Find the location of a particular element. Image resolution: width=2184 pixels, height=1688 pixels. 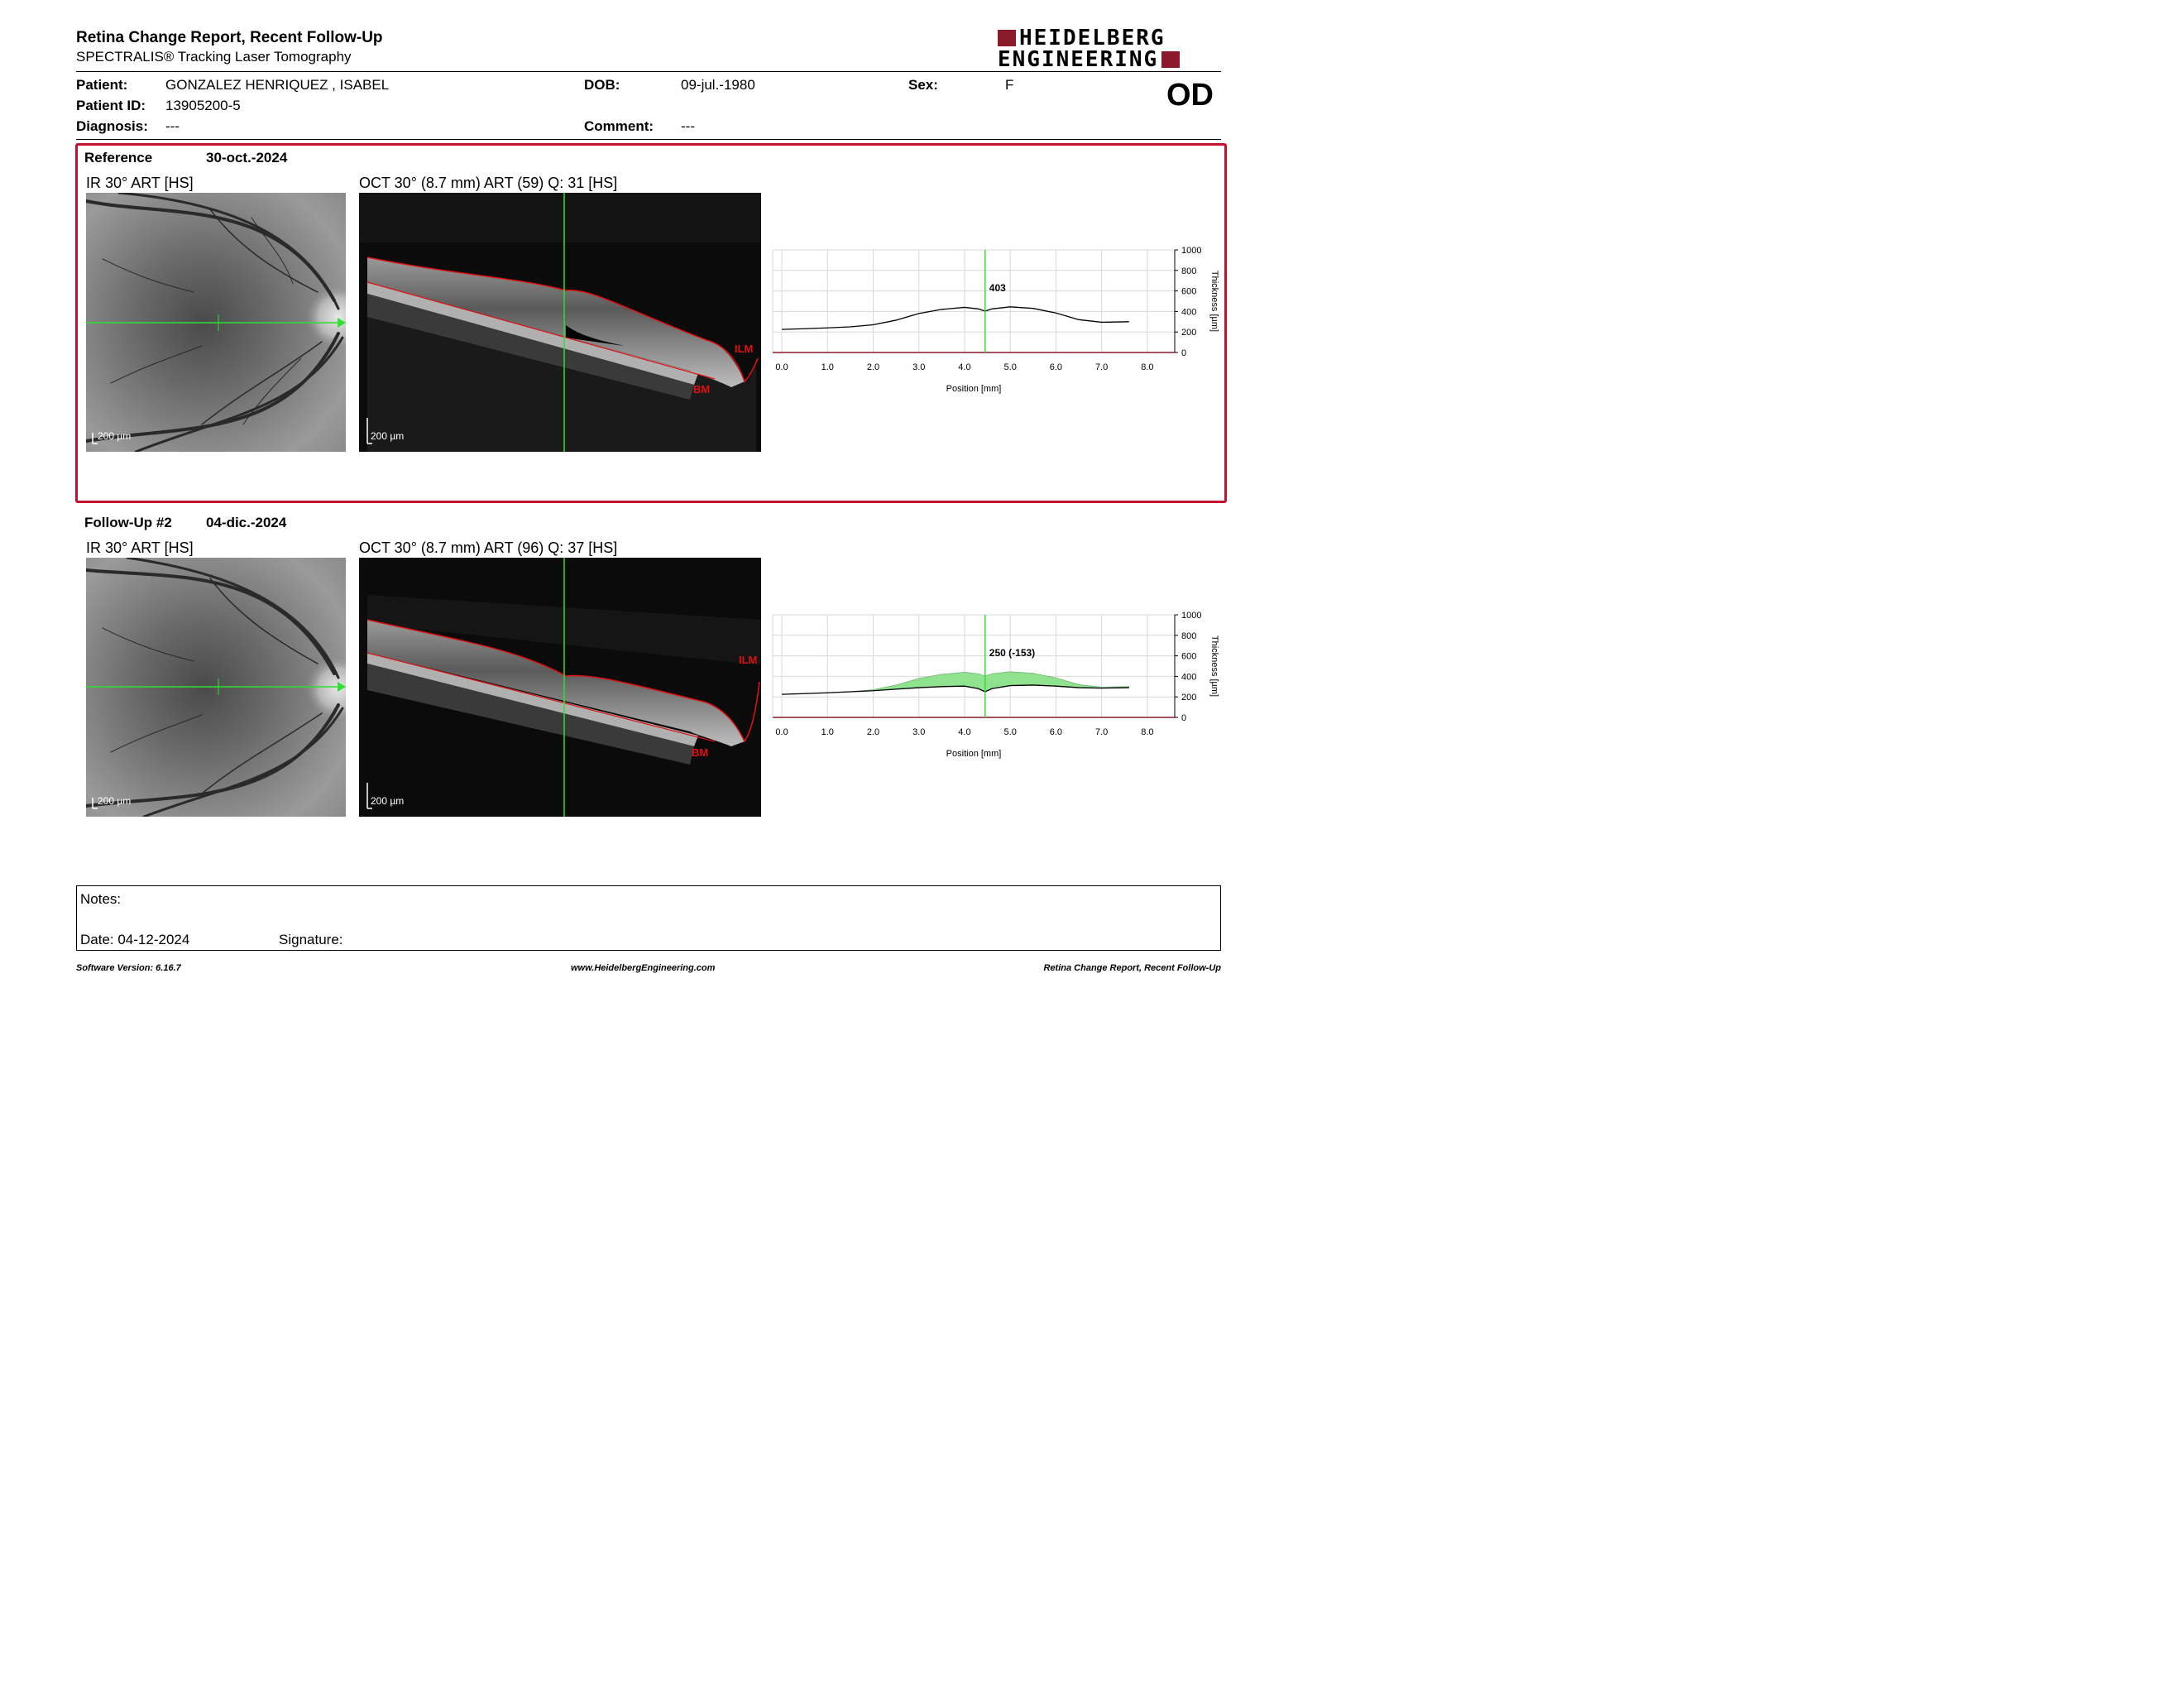

followup-bm-label: BM is located at coordinates (700, 752).